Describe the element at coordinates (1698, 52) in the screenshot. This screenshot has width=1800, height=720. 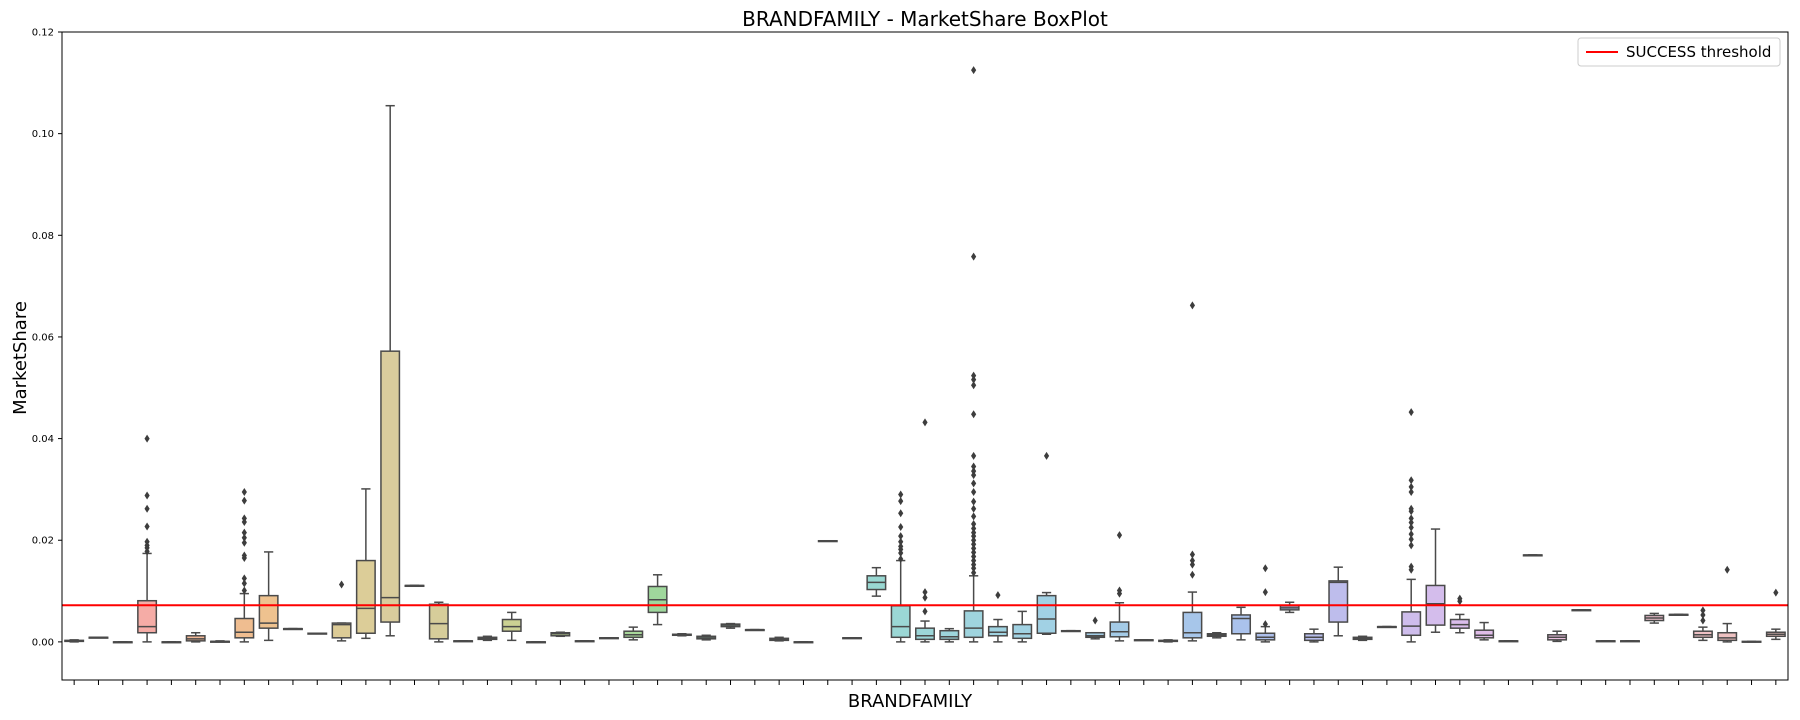
I see `legend-label-success-threshold: SUCCESS threshold` at that location.